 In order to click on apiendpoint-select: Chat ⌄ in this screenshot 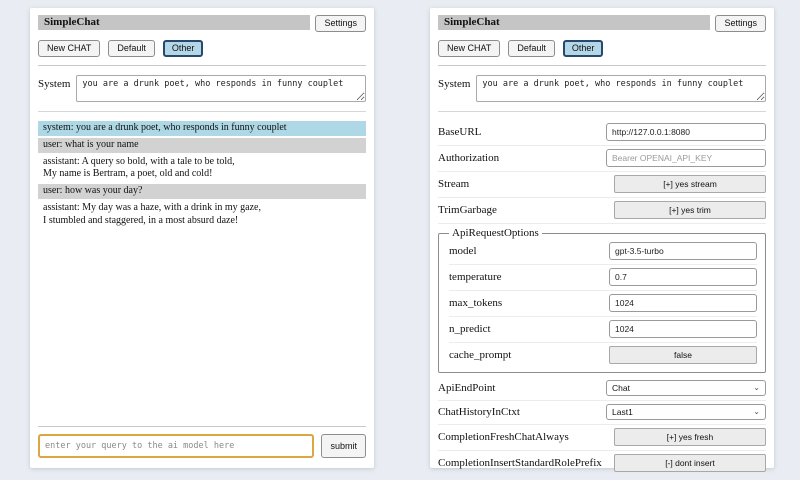, I will do `click(686, 388)`.